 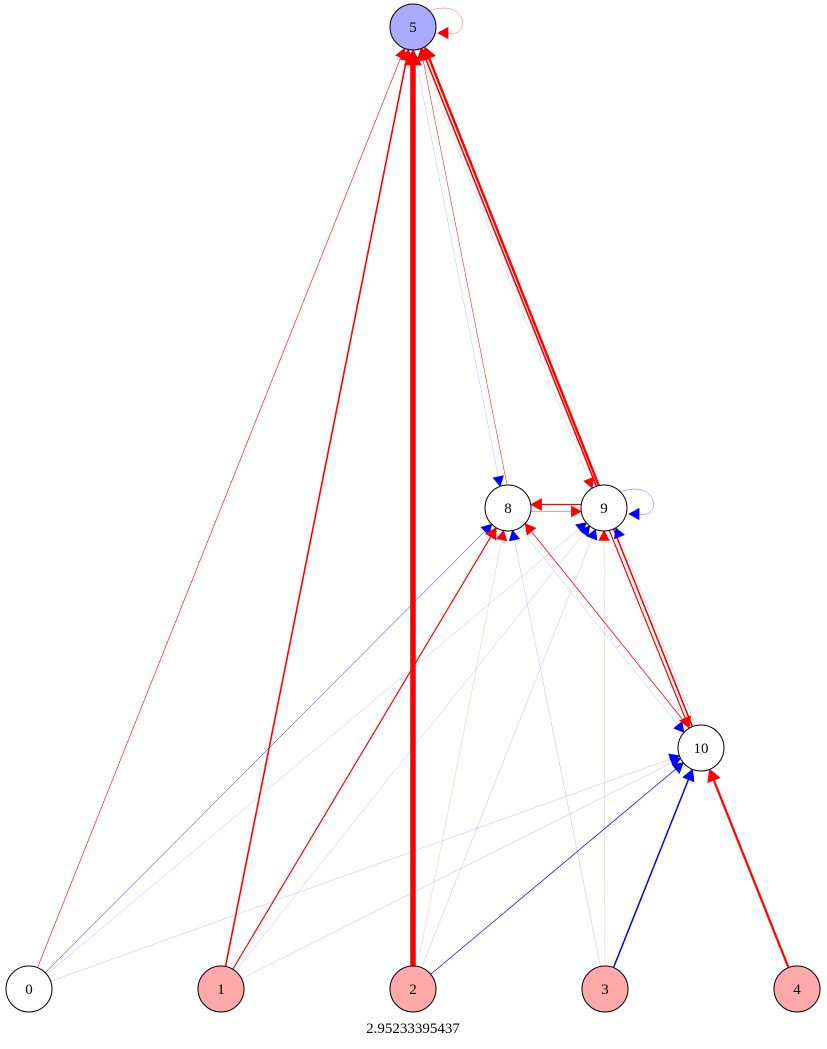 I want to click on node-3: 3, so click(x=605, y=989).